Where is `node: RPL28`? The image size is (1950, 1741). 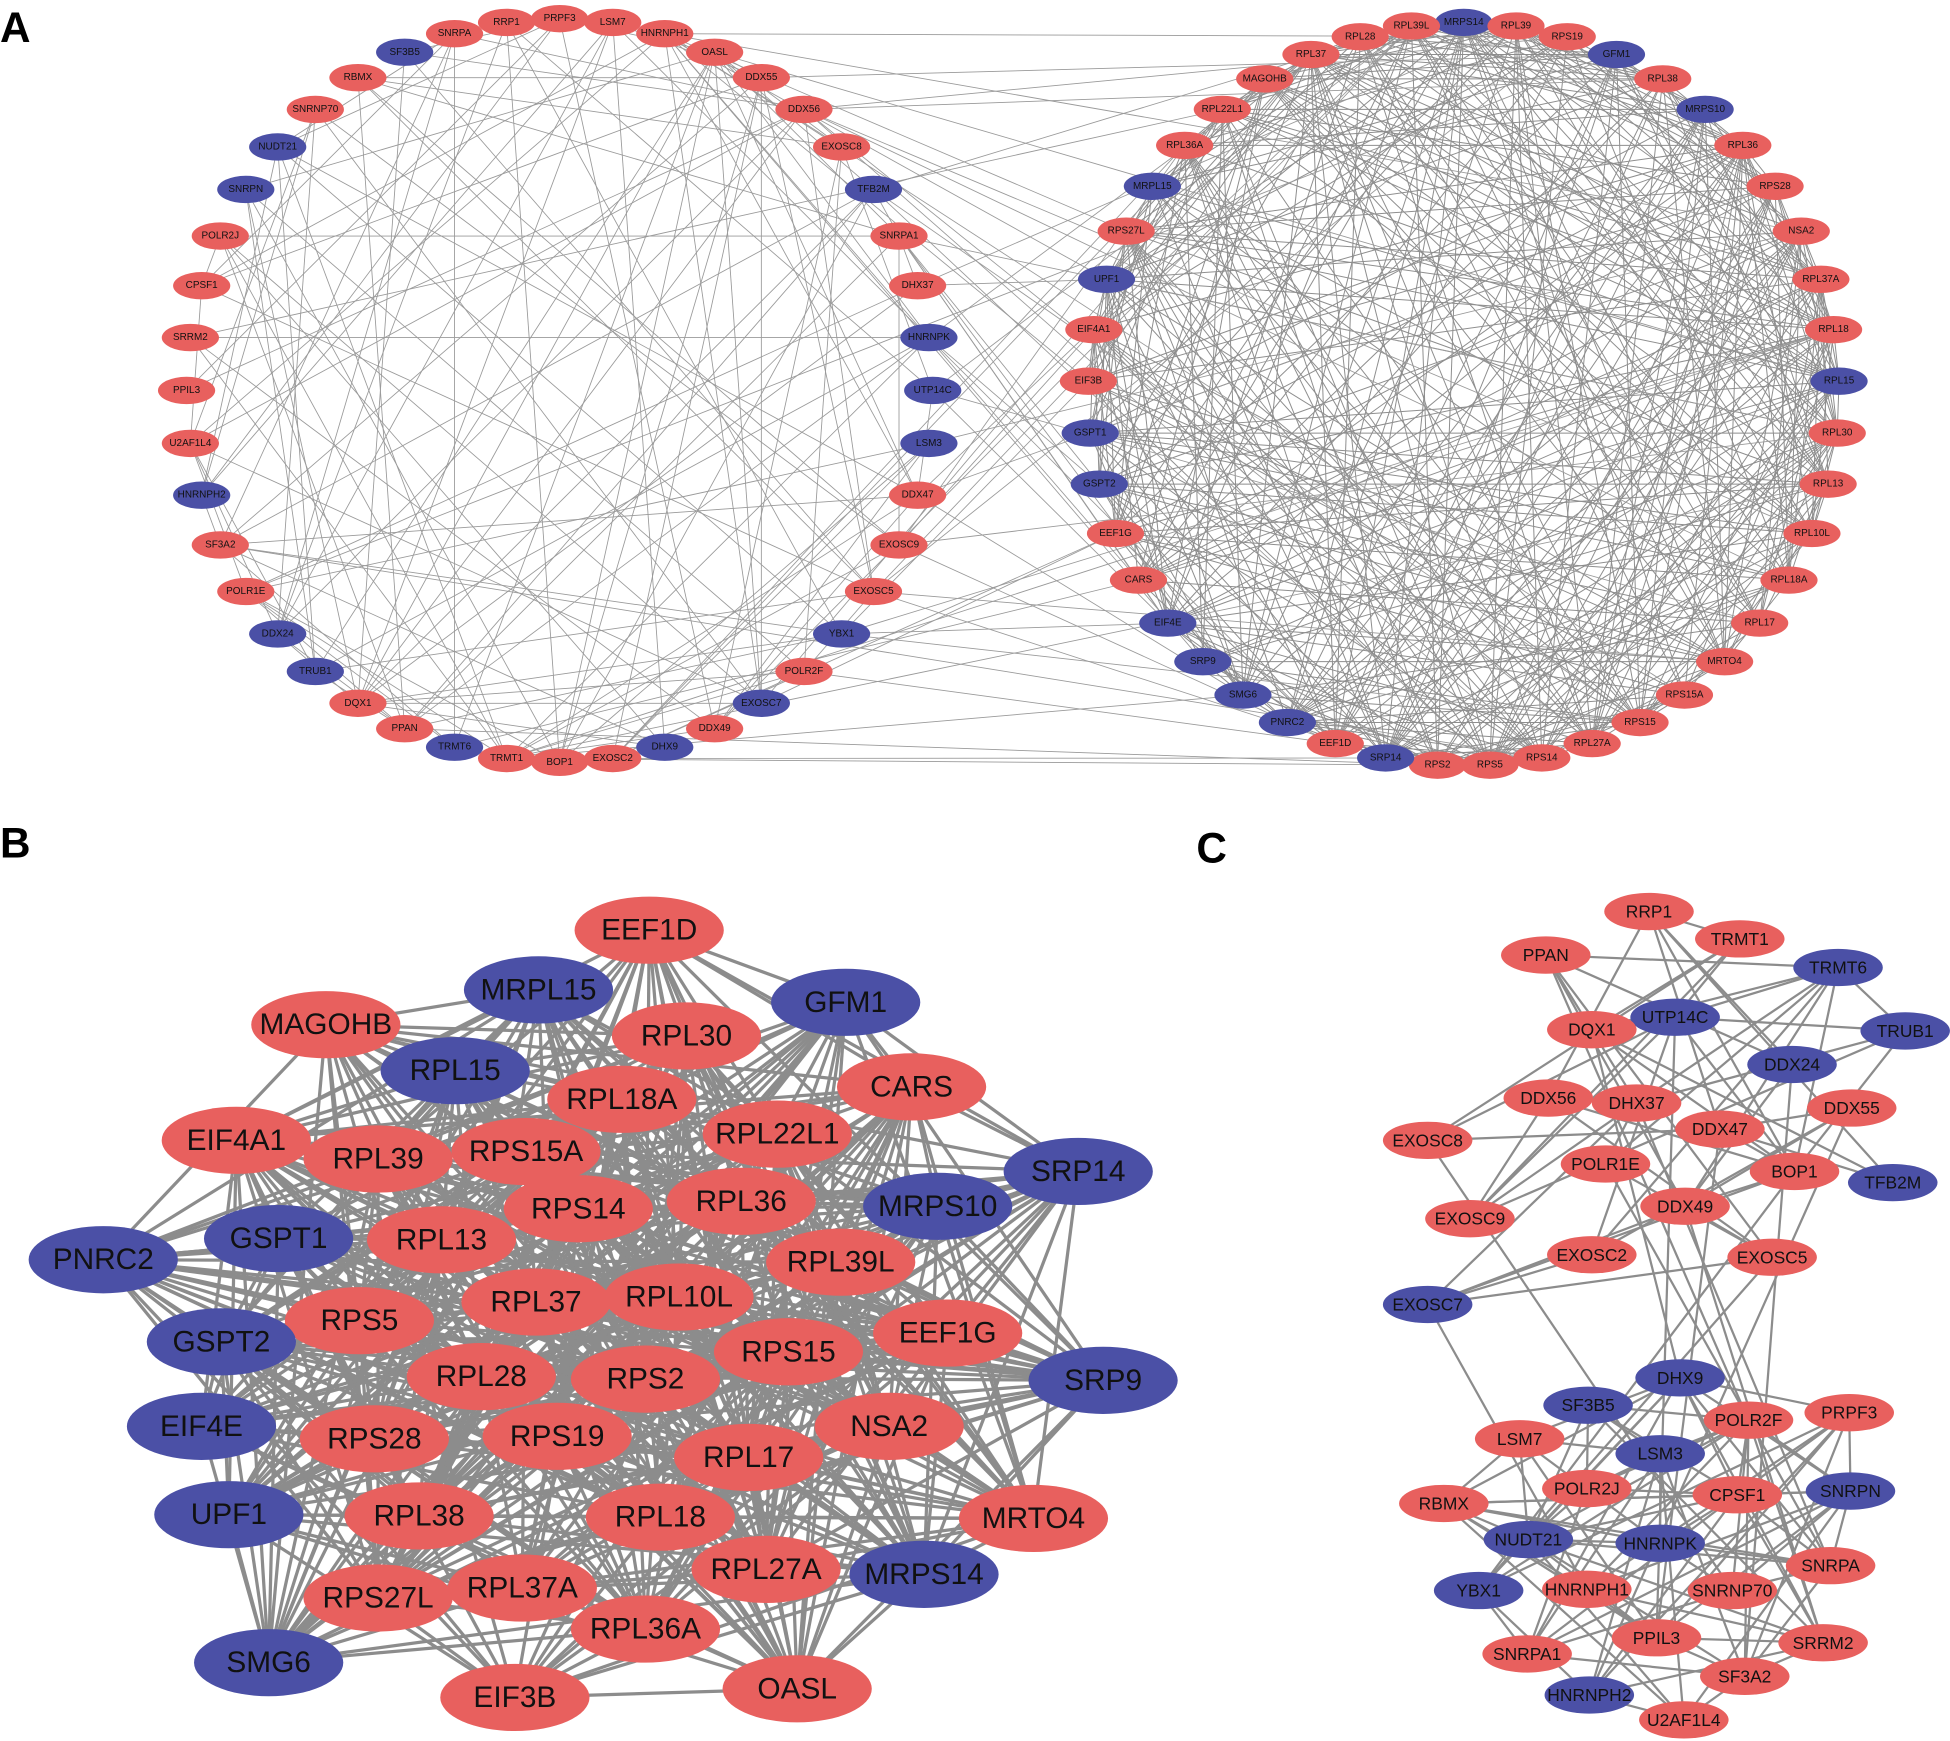 node: RPL28 is located at coordinates (1360, 37).